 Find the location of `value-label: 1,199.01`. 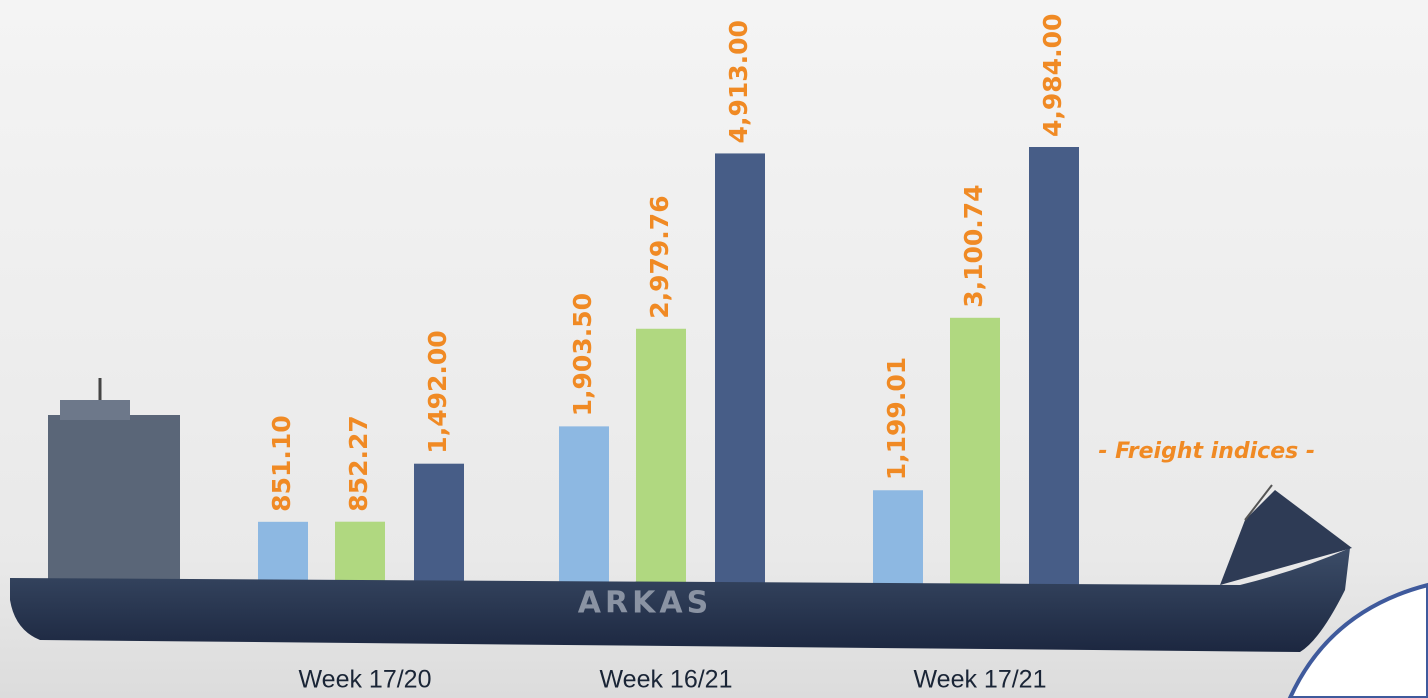

value-label: 1,199.01 is located at coordinates (896, 418).